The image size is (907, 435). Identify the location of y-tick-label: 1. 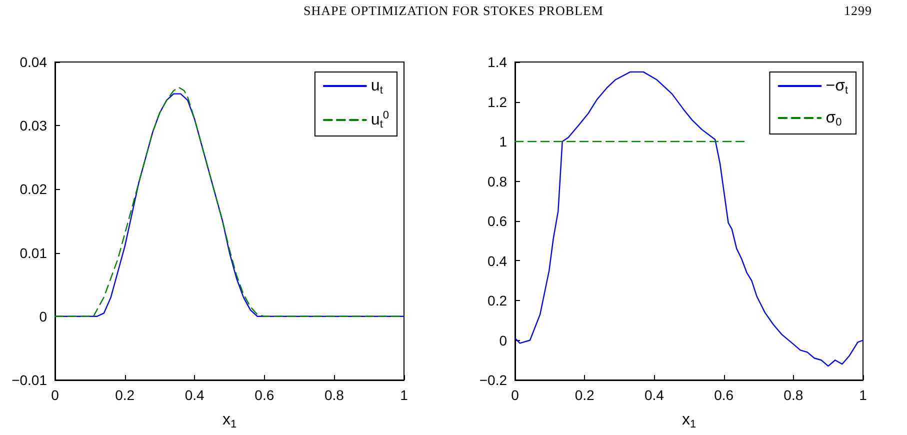
(503, 142).